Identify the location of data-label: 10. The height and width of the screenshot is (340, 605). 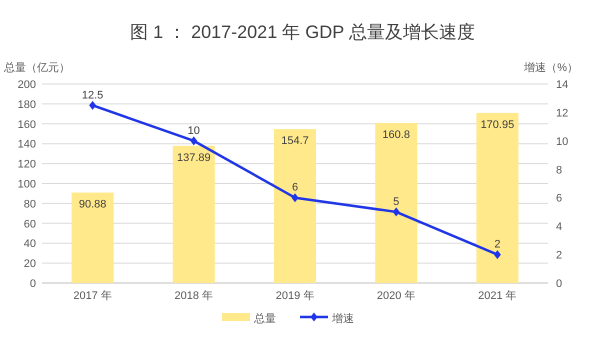
(194, 130).